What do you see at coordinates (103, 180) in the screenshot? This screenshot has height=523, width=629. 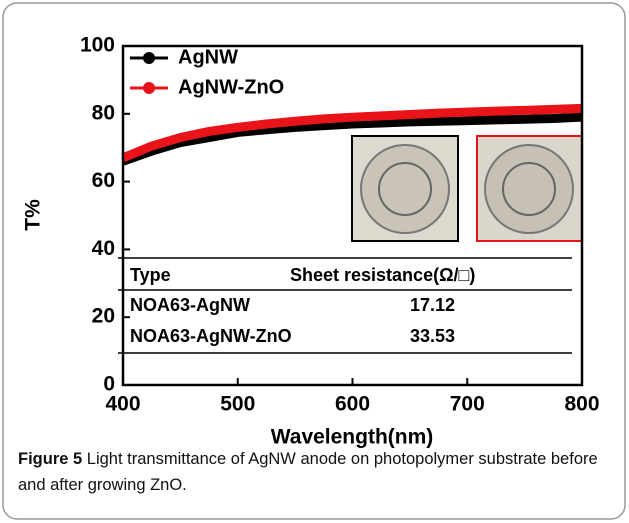 I see `y-tick-label: 60` at bounding box center [103, 180].